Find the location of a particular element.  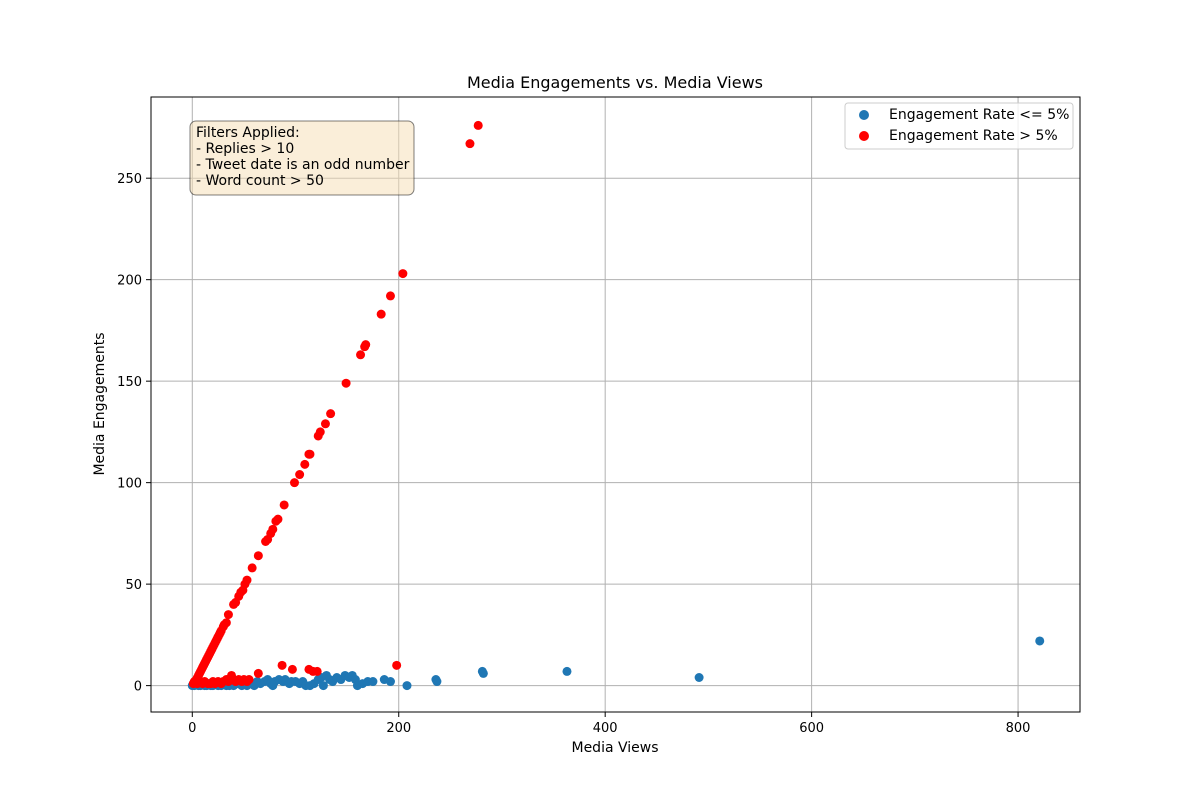

legend-entry-label: Engagement Rate <= 5% is located at coordinates (979, 115).